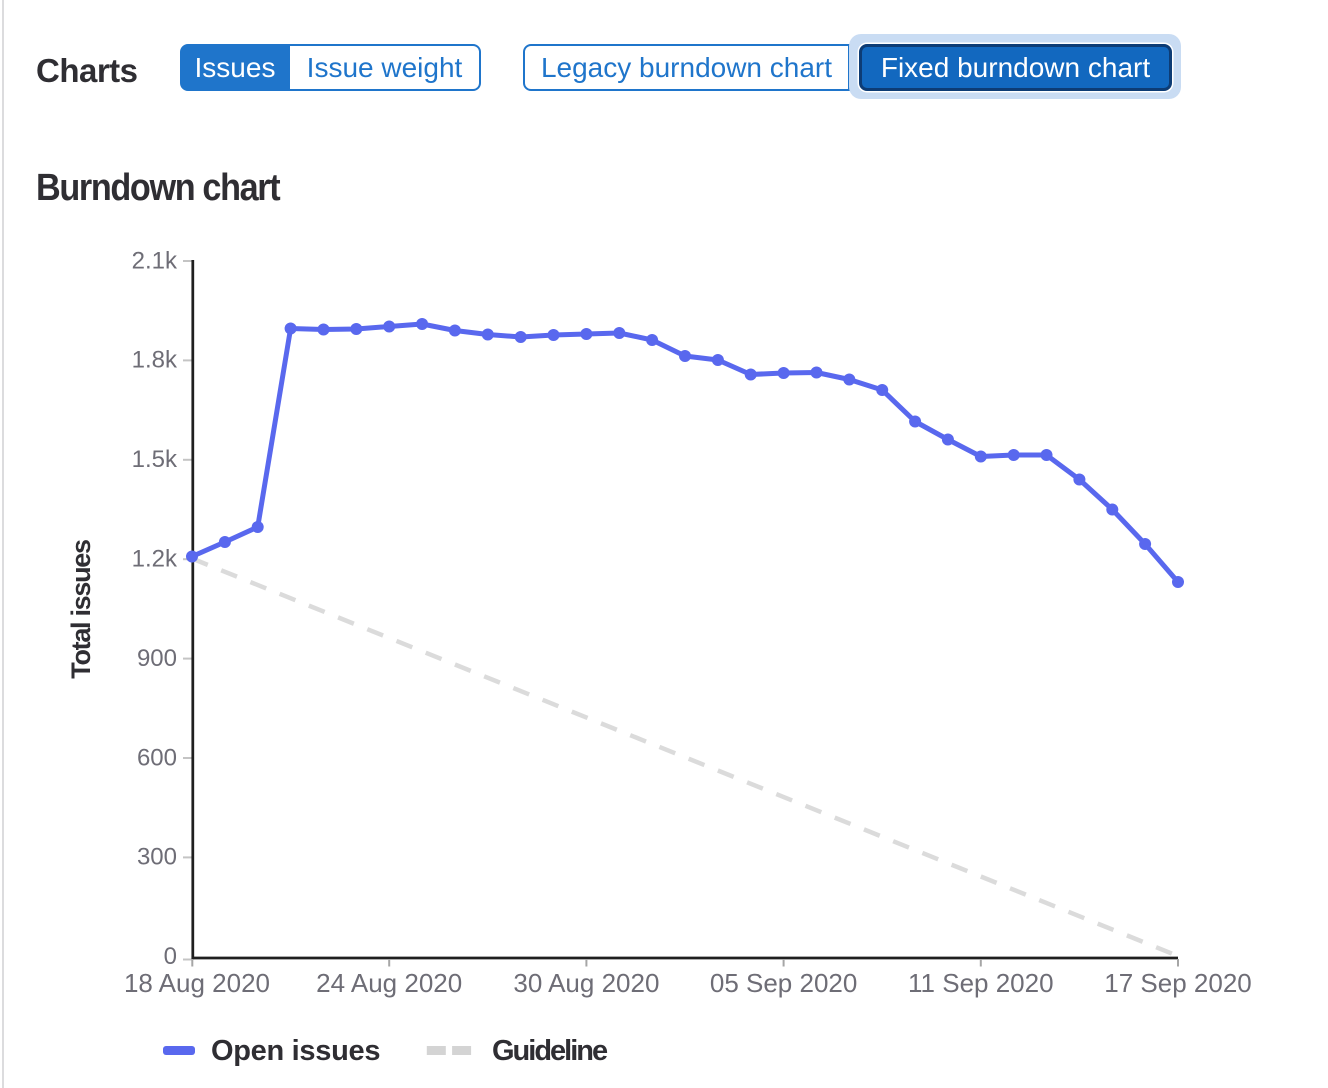  Describe the element at coordinates (157, 857) in the screenshot. I see `svg-text: 300` at that location.